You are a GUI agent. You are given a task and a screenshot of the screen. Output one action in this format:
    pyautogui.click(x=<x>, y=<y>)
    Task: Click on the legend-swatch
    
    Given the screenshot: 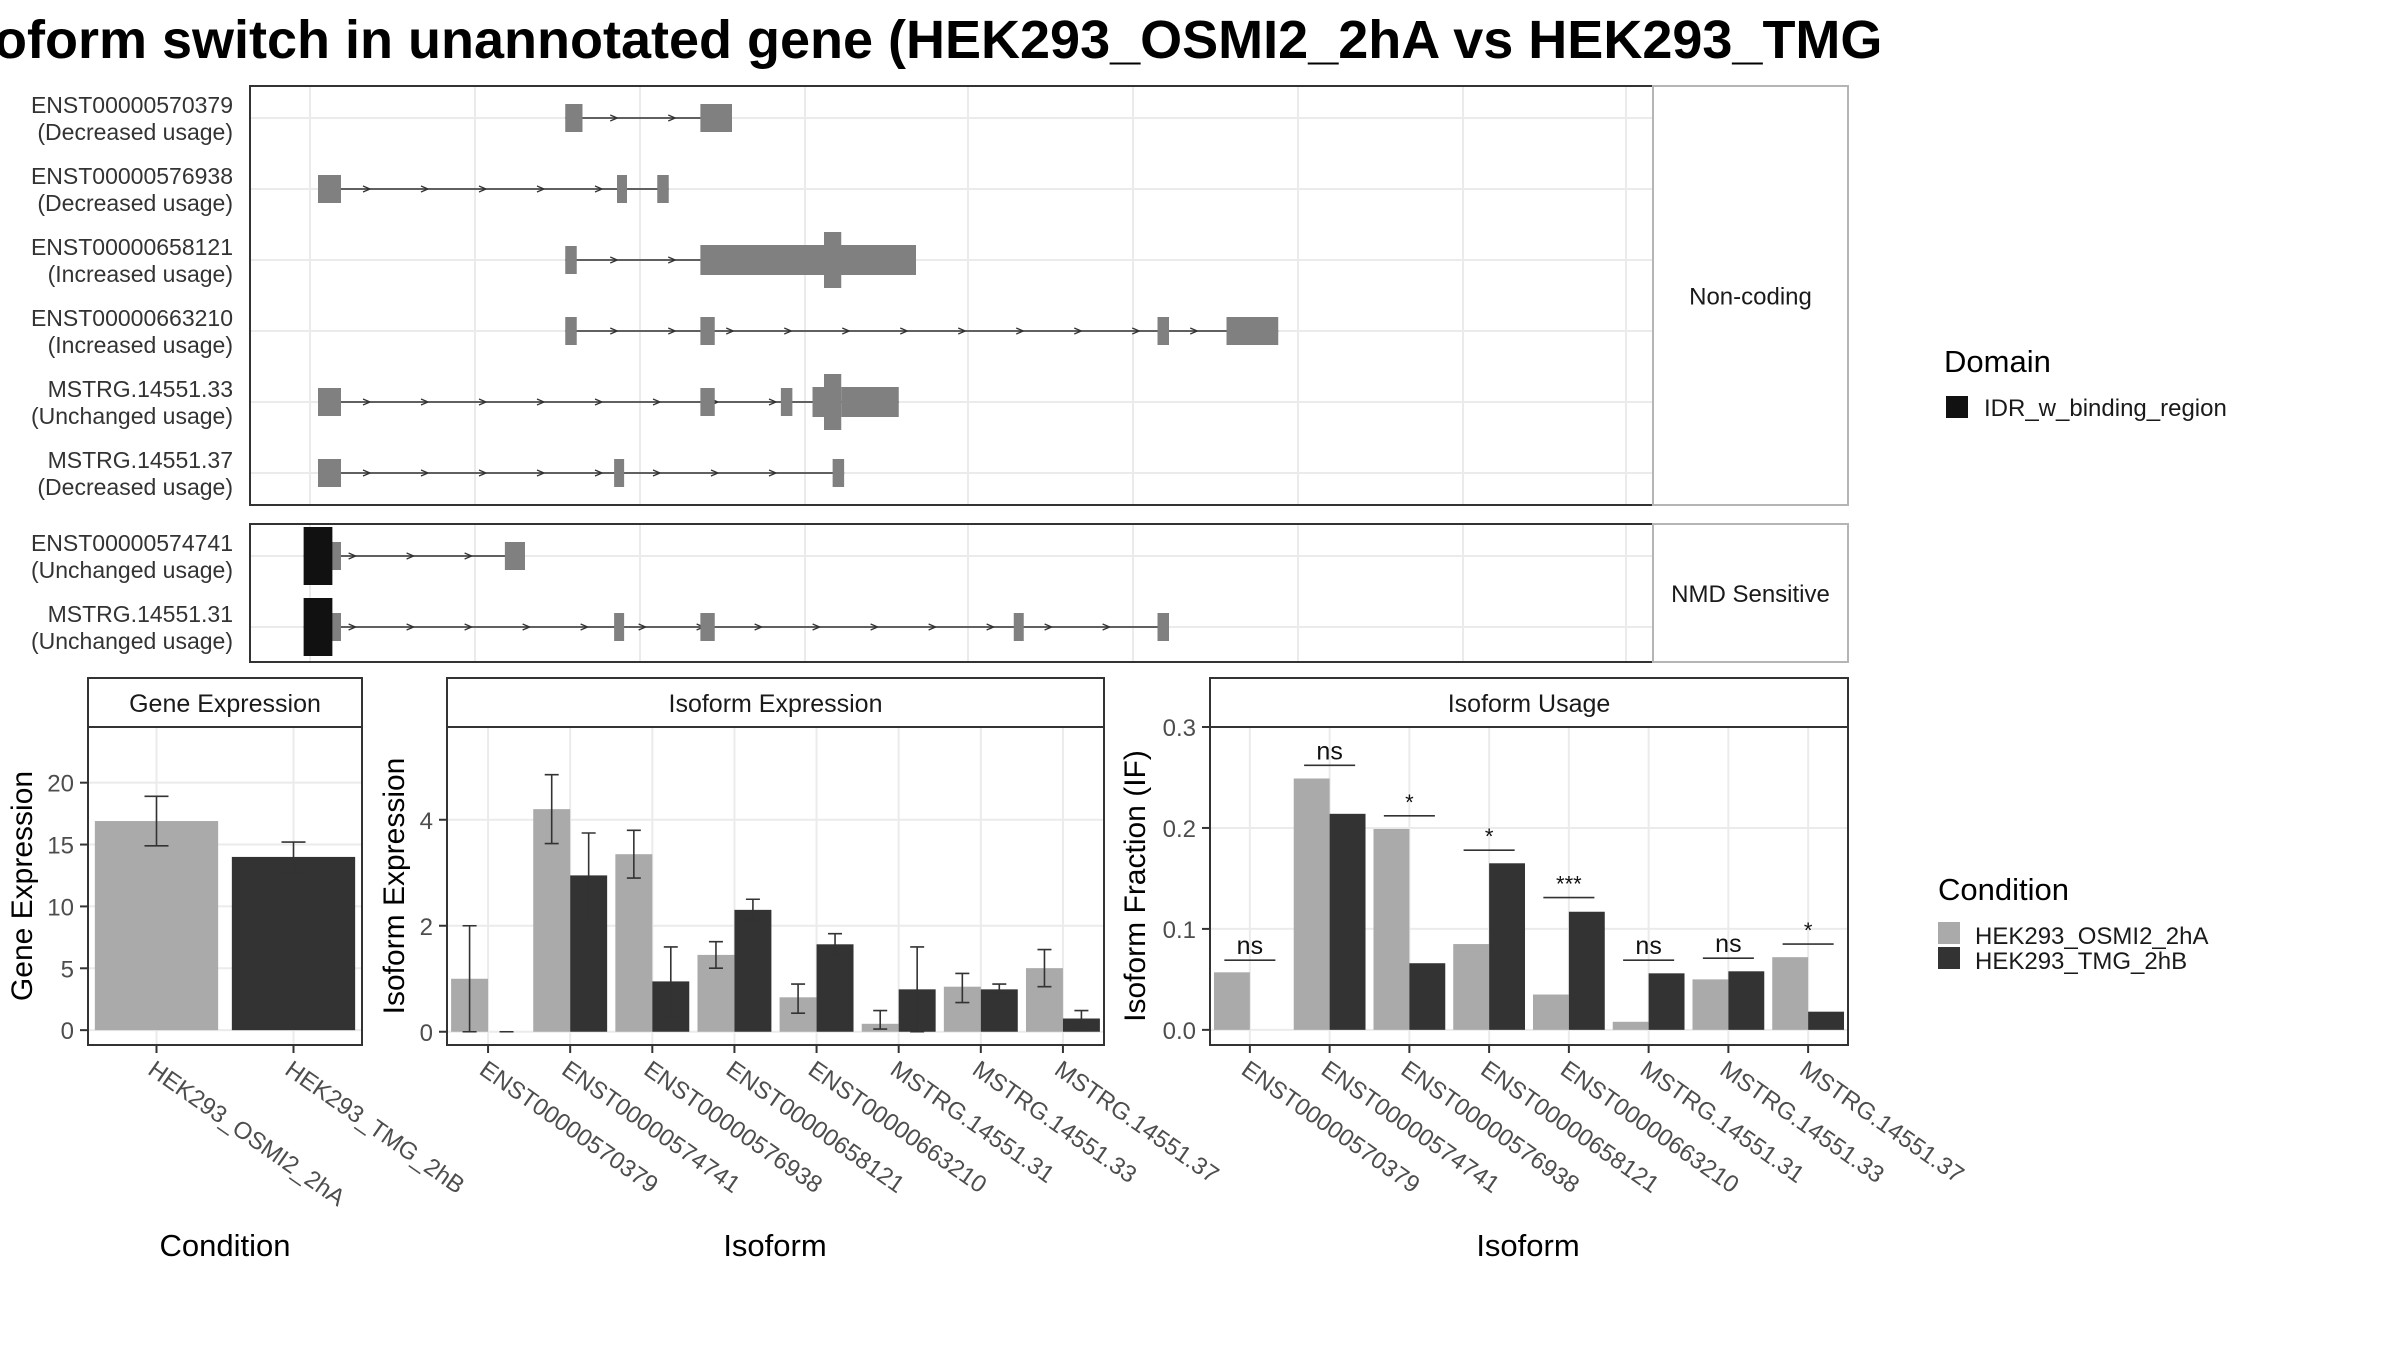 What is the action you would take?
    pyautogui.click(x=1957, y=407)
    